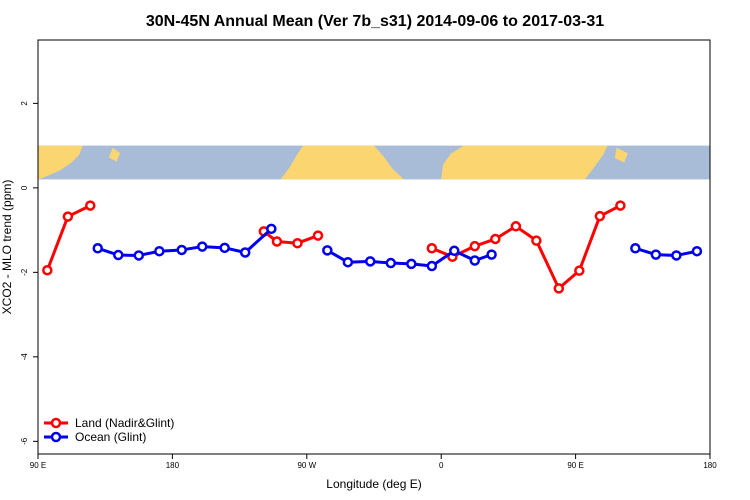 This screenshot has width=750, height=500. I want to click on y-axis-label: XCO2 - MLO trend (ppm), so click(7, 247).